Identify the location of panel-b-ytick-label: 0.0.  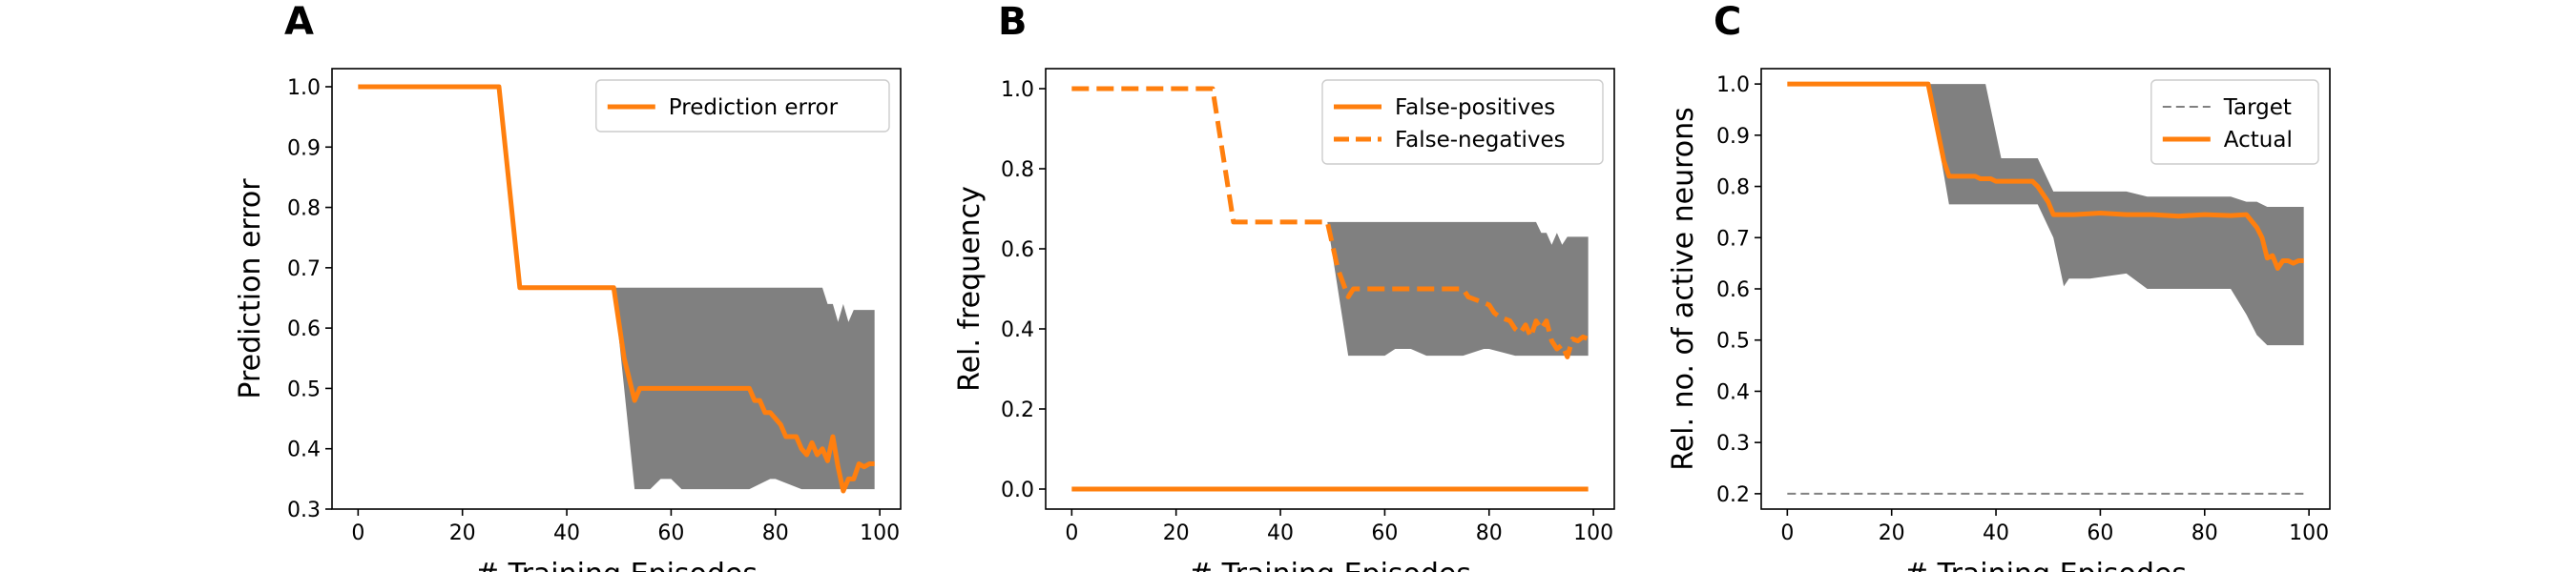
(1017, 490).